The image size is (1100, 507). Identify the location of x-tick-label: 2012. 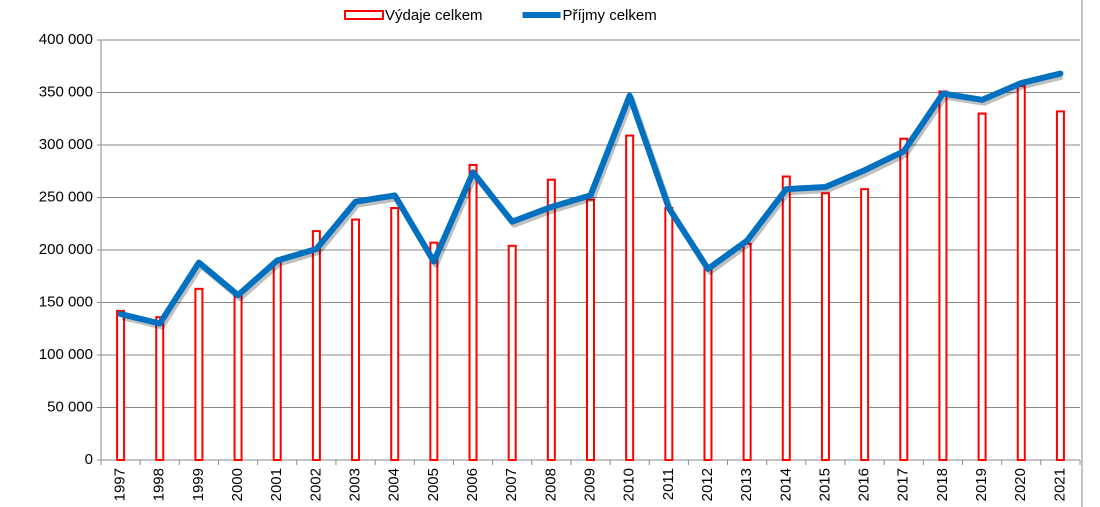
(707, 484).